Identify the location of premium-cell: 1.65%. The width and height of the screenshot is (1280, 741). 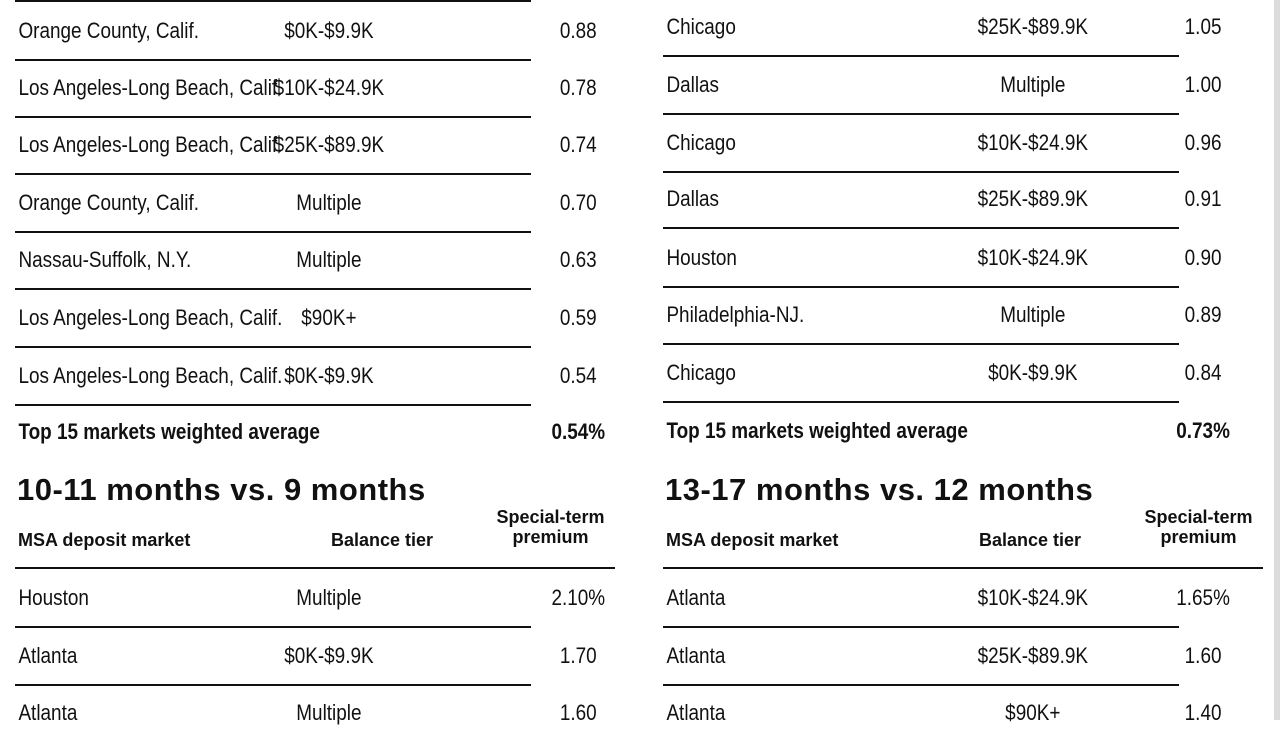
(1203, 597).